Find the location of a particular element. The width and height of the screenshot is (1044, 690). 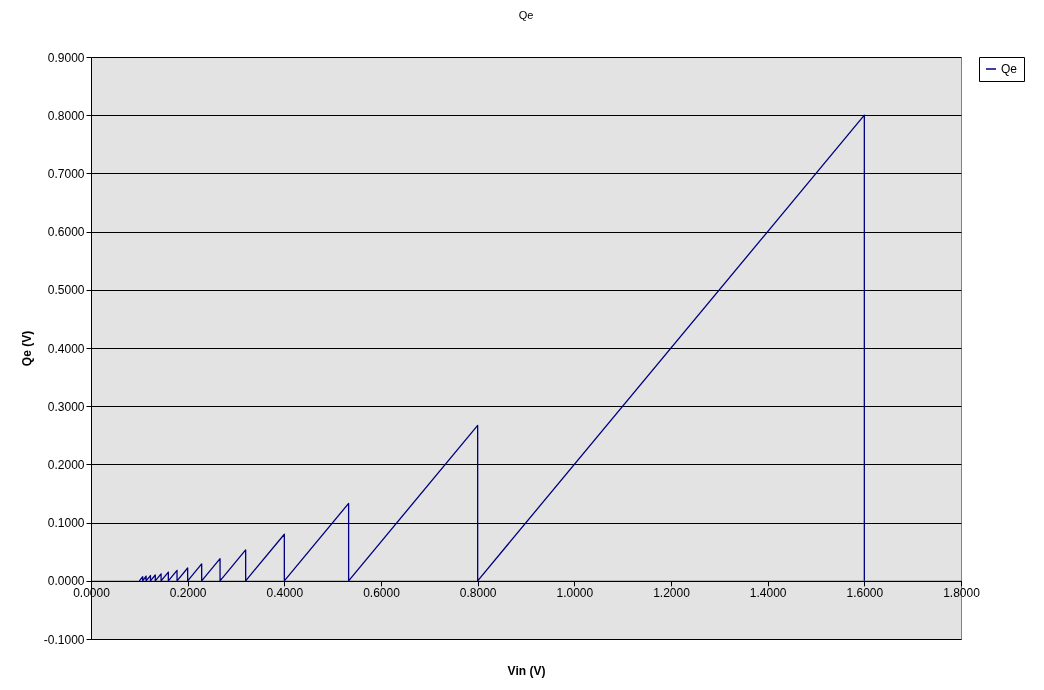

y-tick-label: 0.8000 is located at coordinates (66, 115).